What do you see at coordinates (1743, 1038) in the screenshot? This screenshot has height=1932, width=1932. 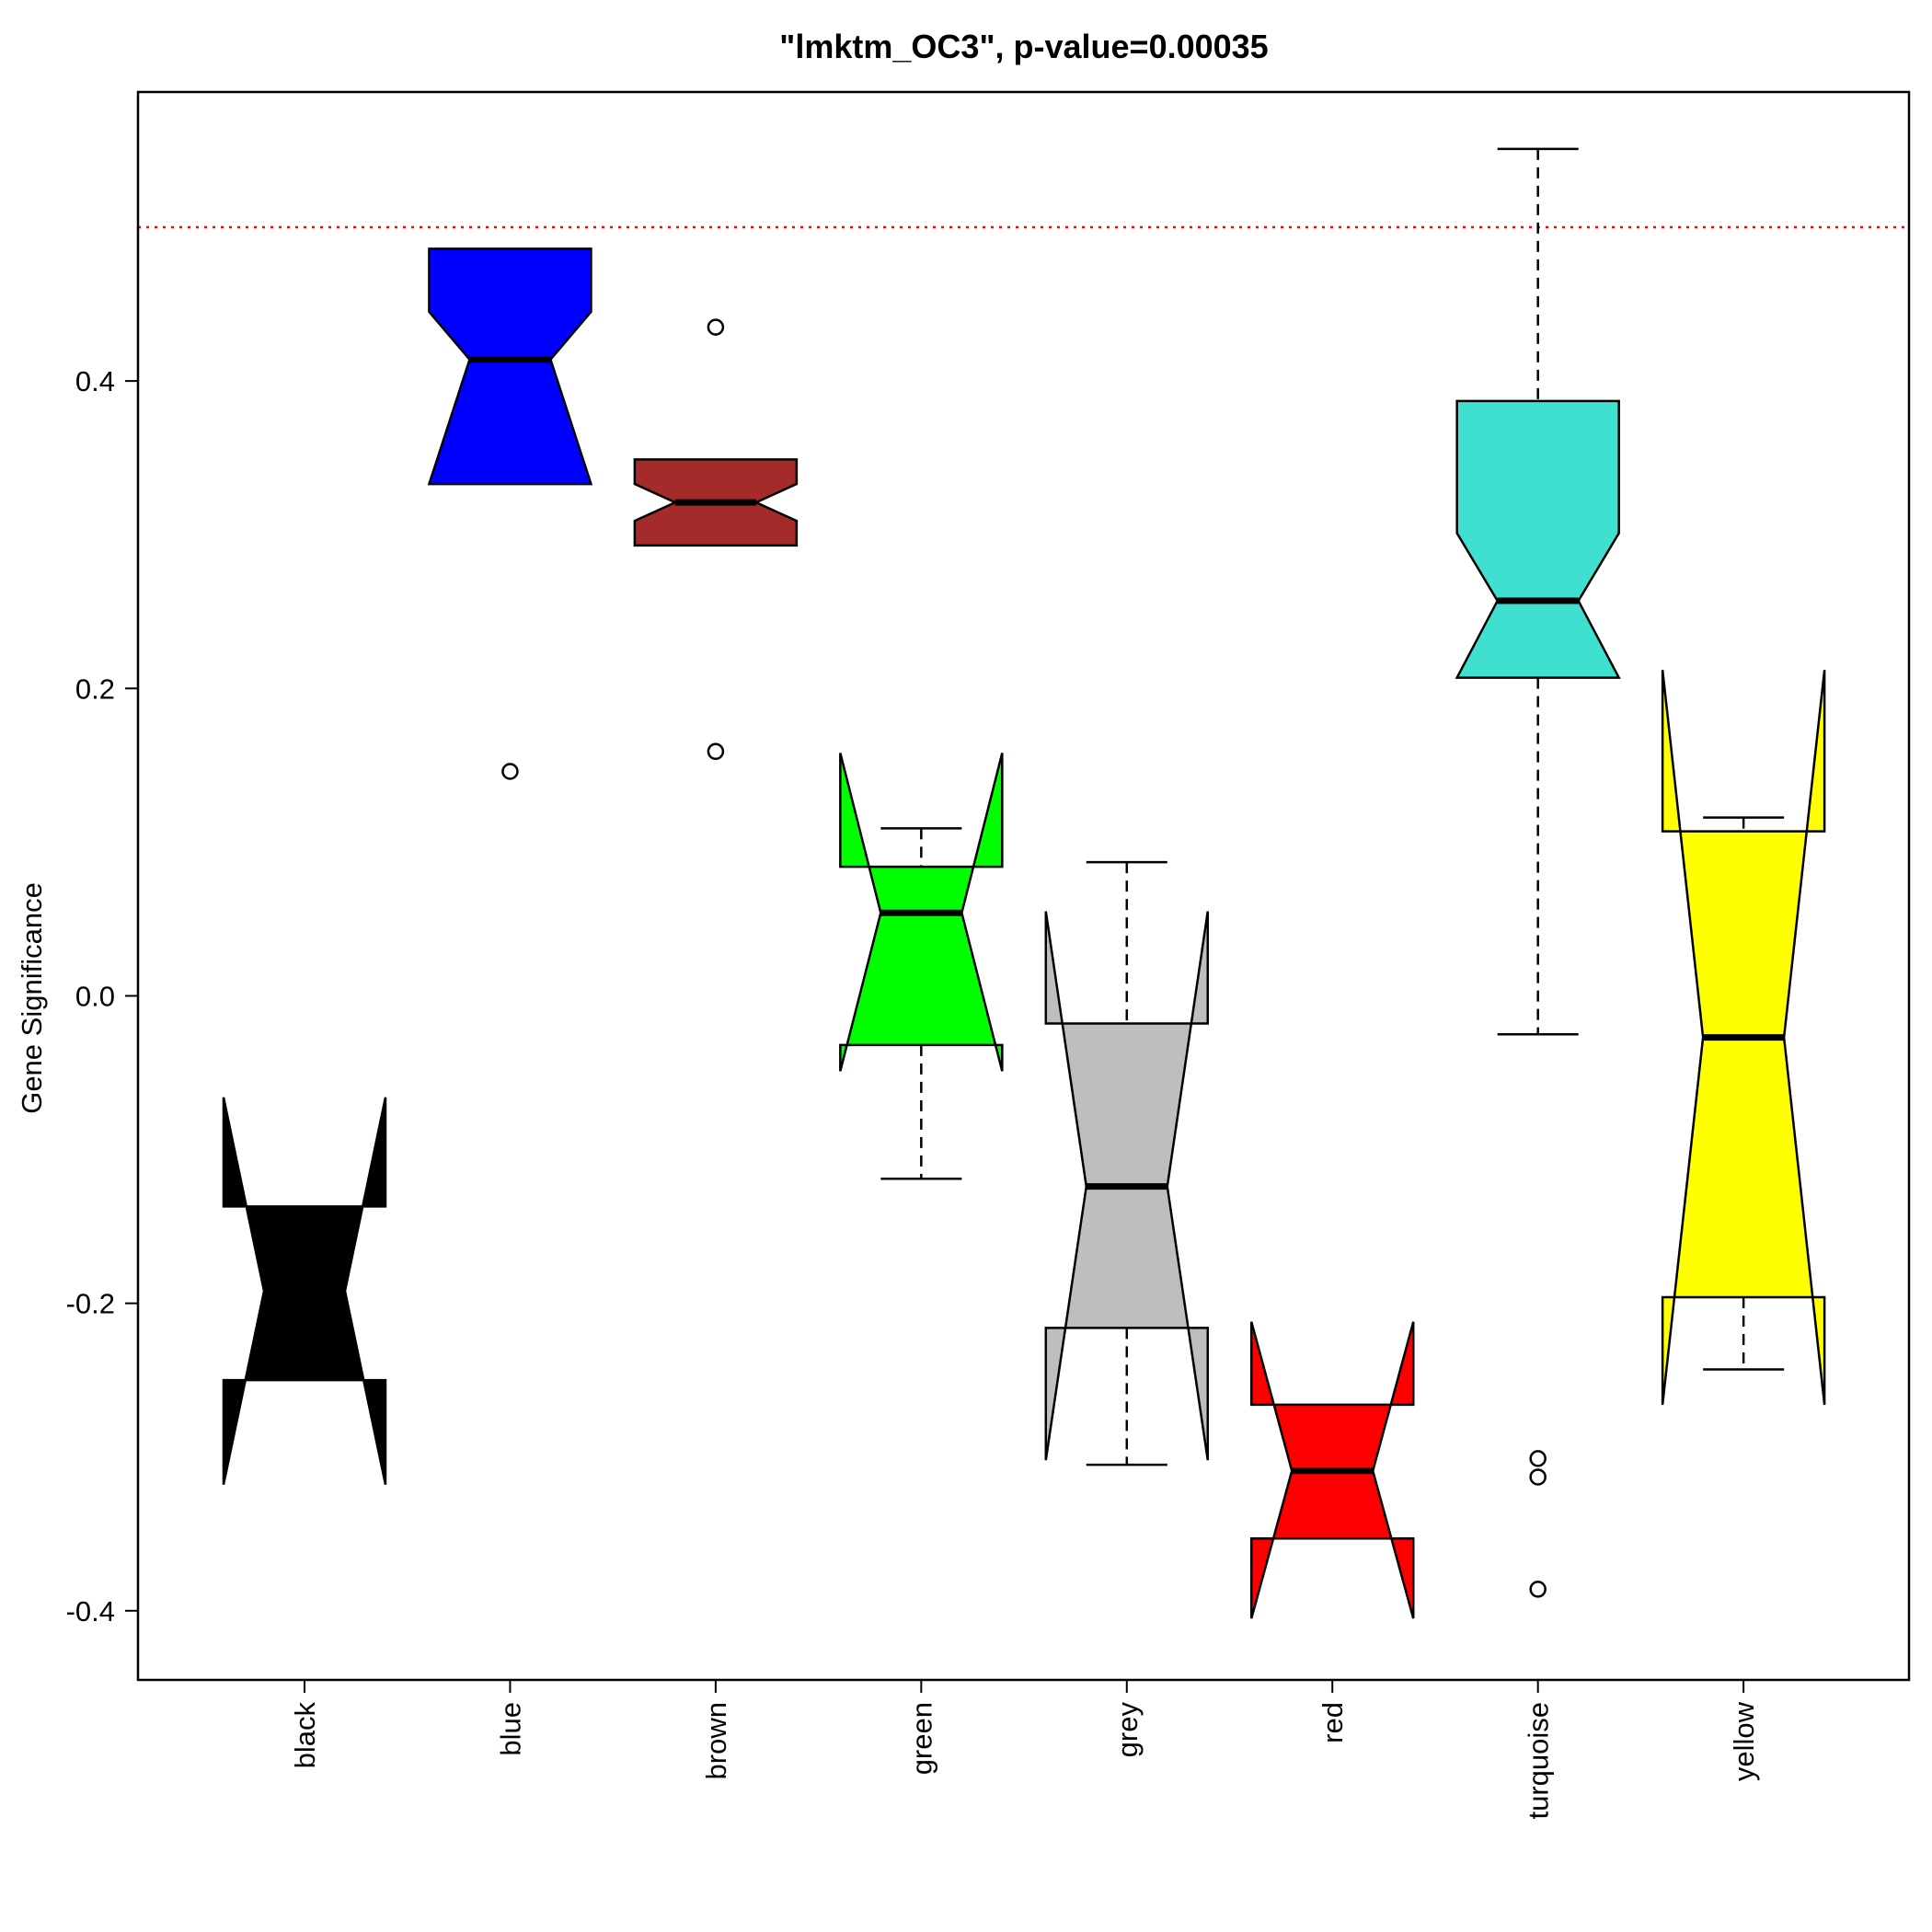 I see `box-yellow` at bounding box center [1743, 1038].